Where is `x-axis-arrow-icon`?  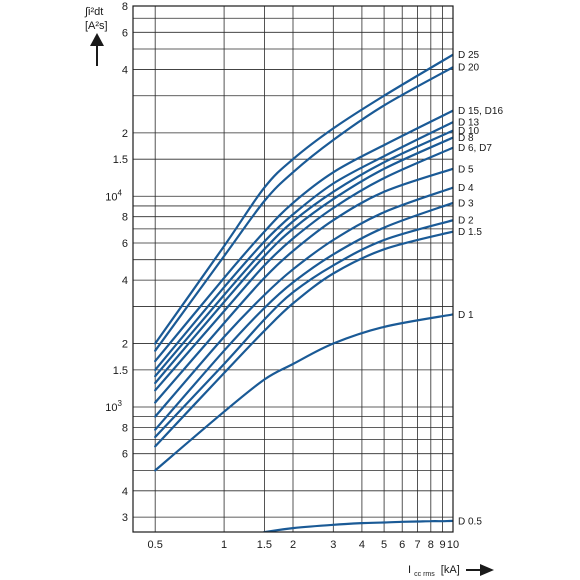 x-axis-arrow-icon is located at coordinates (480, 570).